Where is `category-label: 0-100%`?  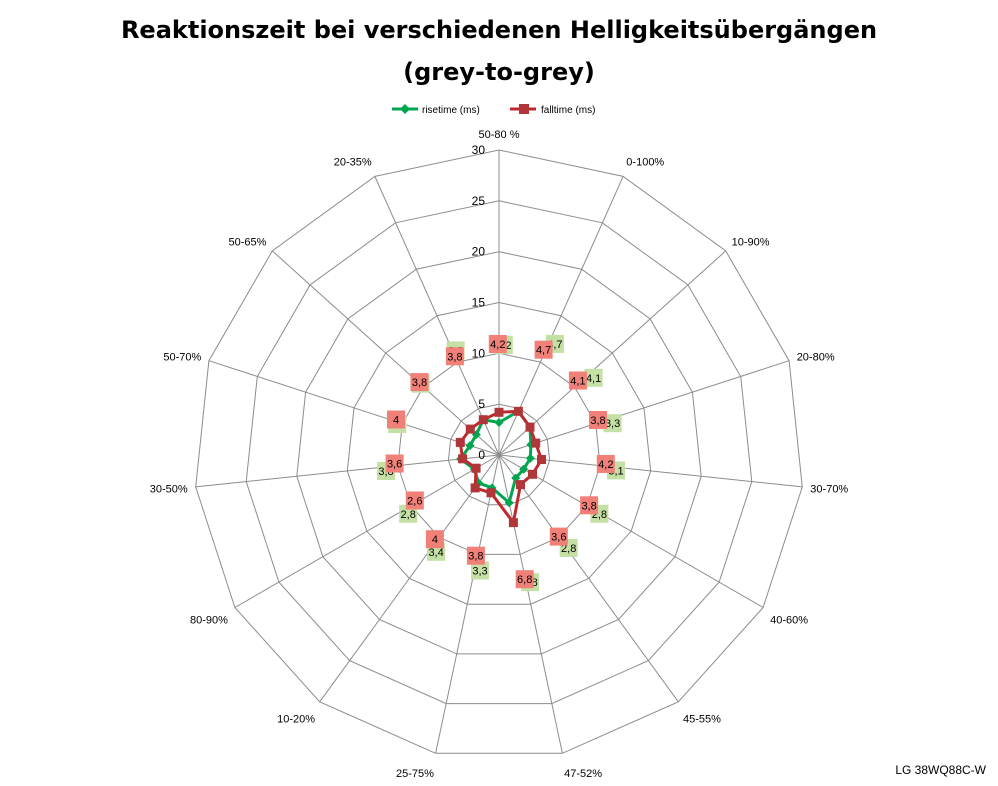
category-label: 0-100% is located at coordinates (645, 163).